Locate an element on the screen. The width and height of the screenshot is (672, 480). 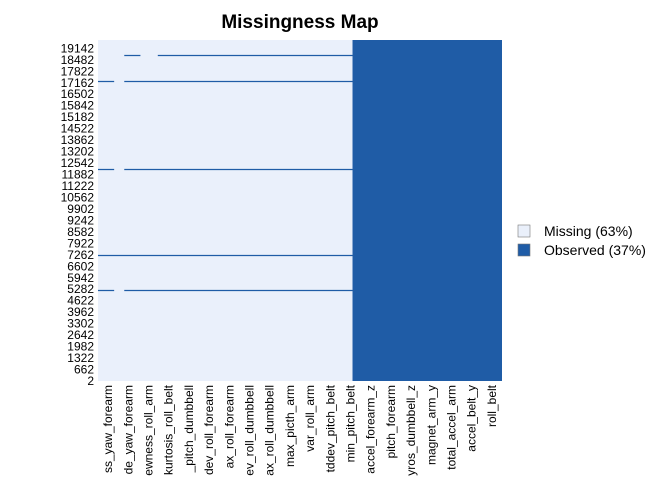
y-tick-label: 13202 is located at coordinates (78, 152).